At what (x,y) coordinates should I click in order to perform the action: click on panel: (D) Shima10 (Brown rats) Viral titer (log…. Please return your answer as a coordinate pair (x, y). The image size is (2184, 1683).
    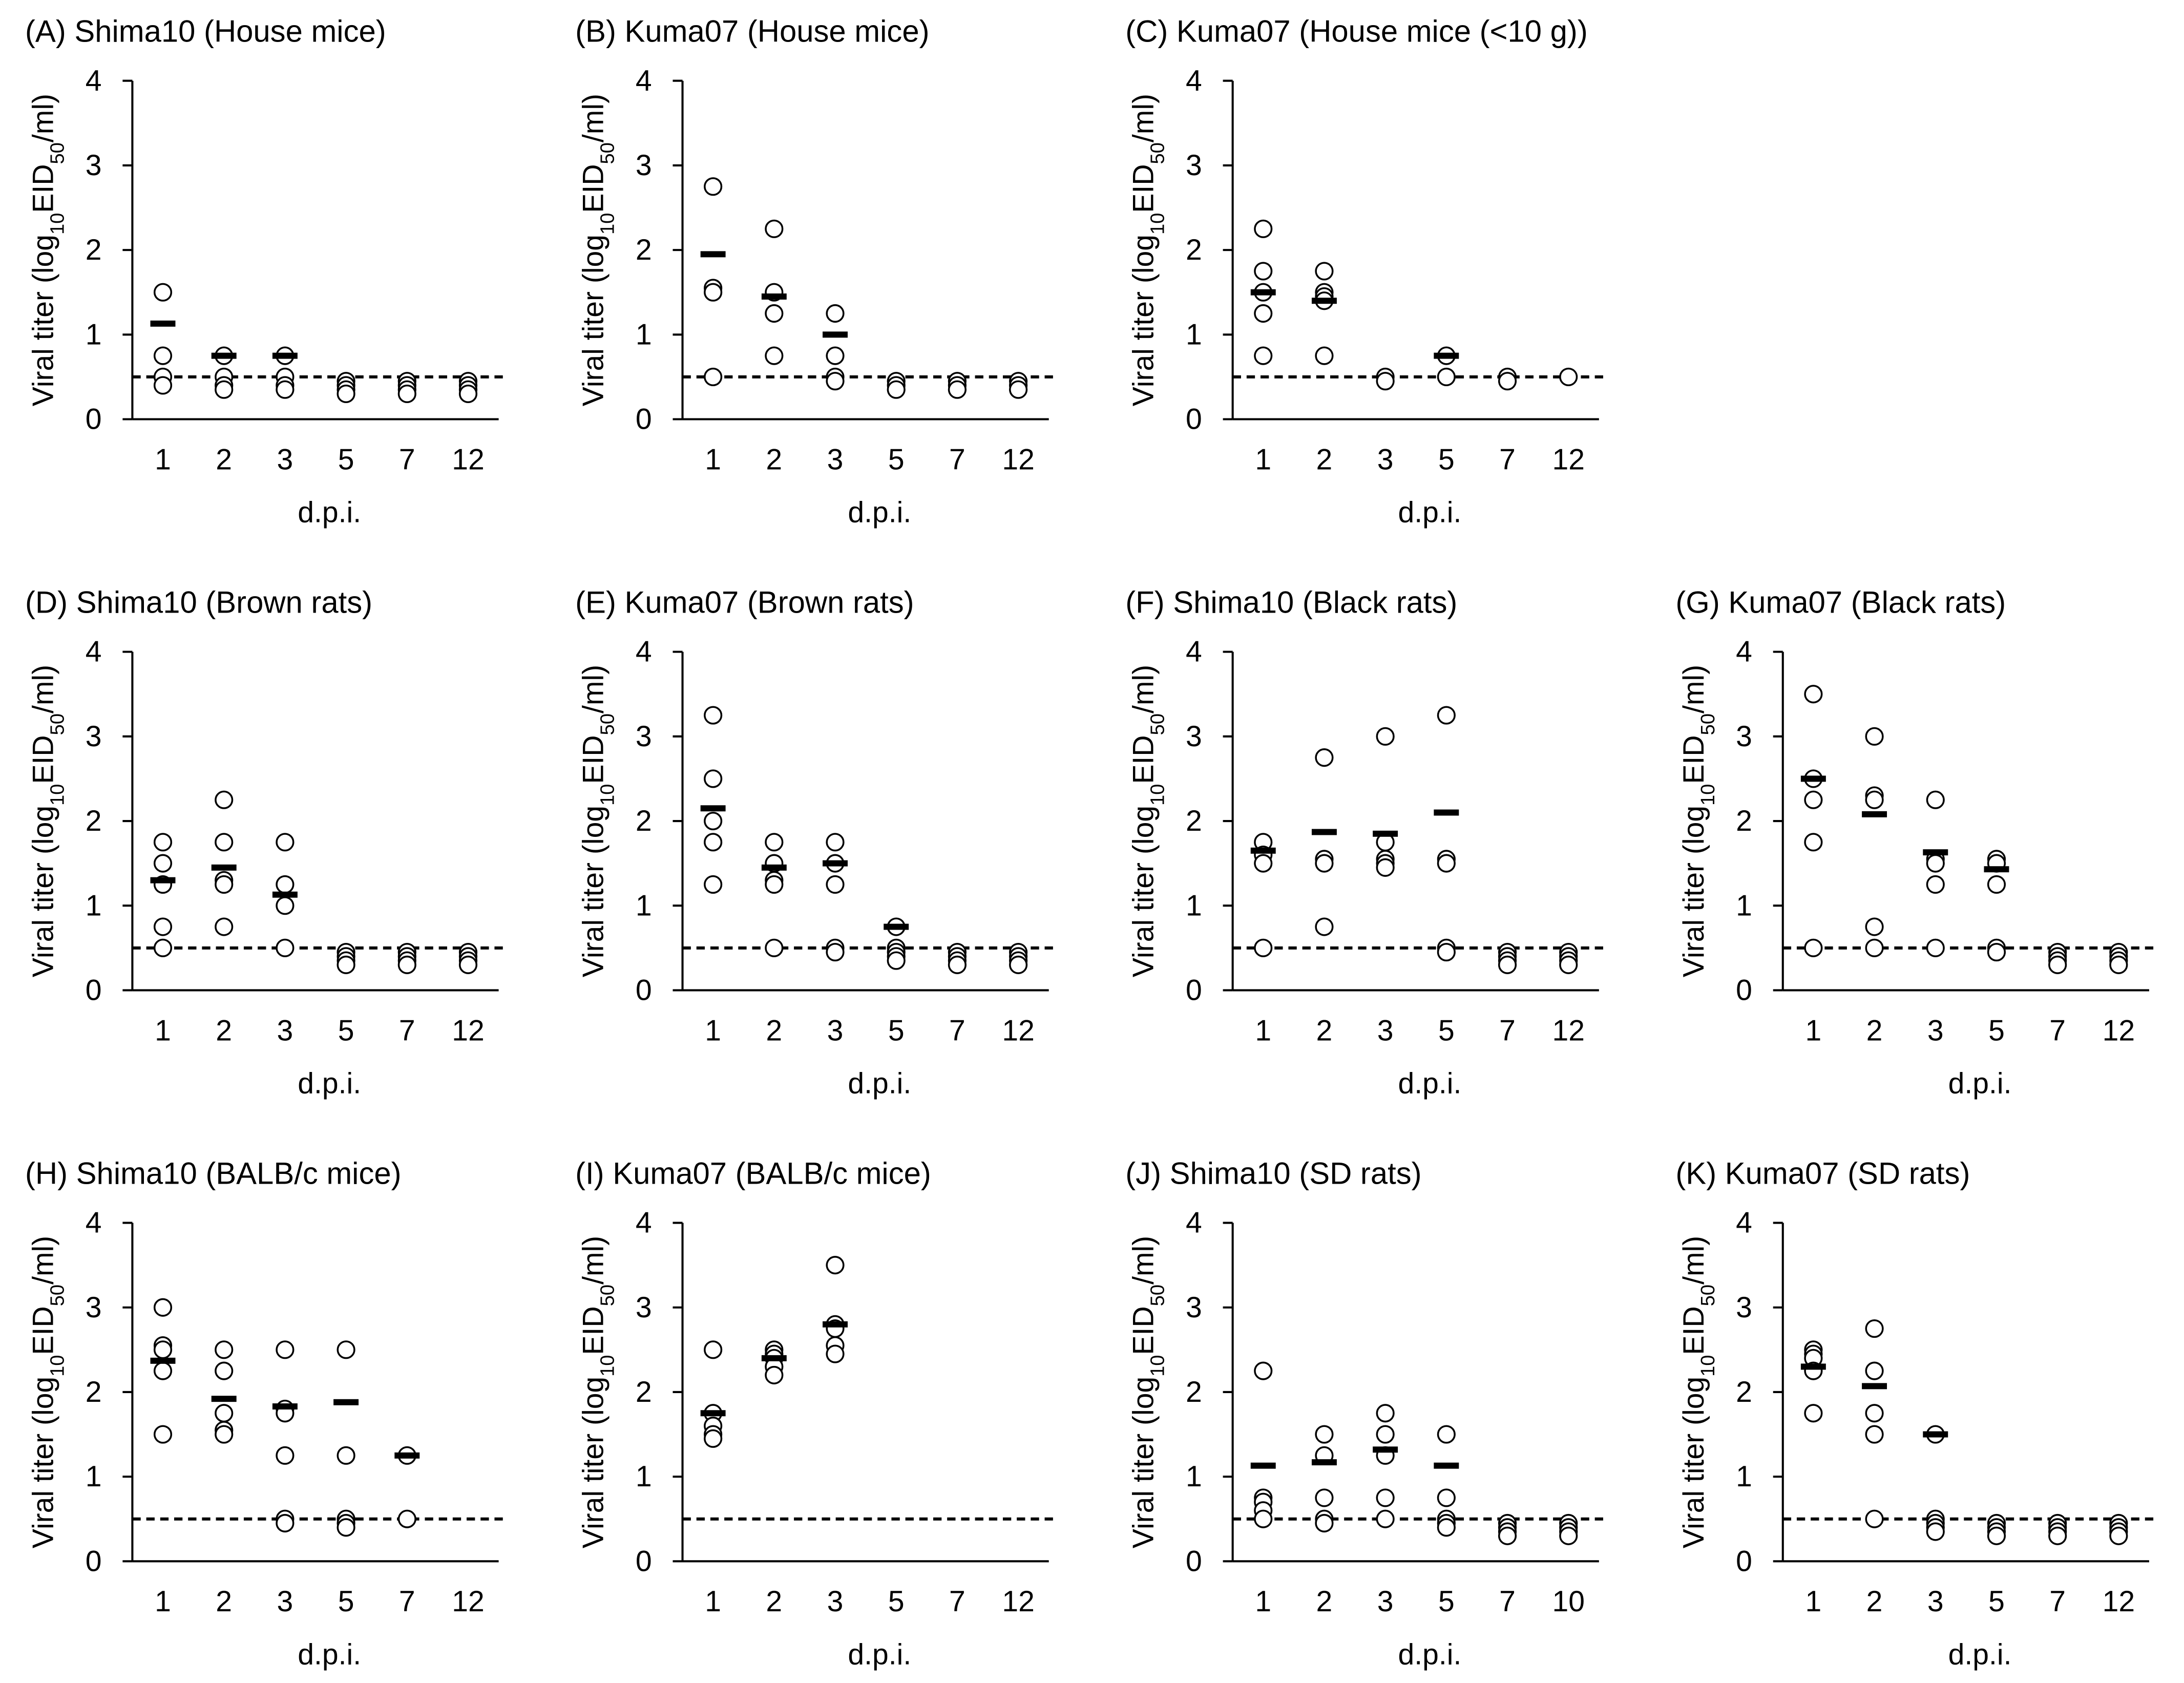
    Looking at the image, I should click on (265, 843).